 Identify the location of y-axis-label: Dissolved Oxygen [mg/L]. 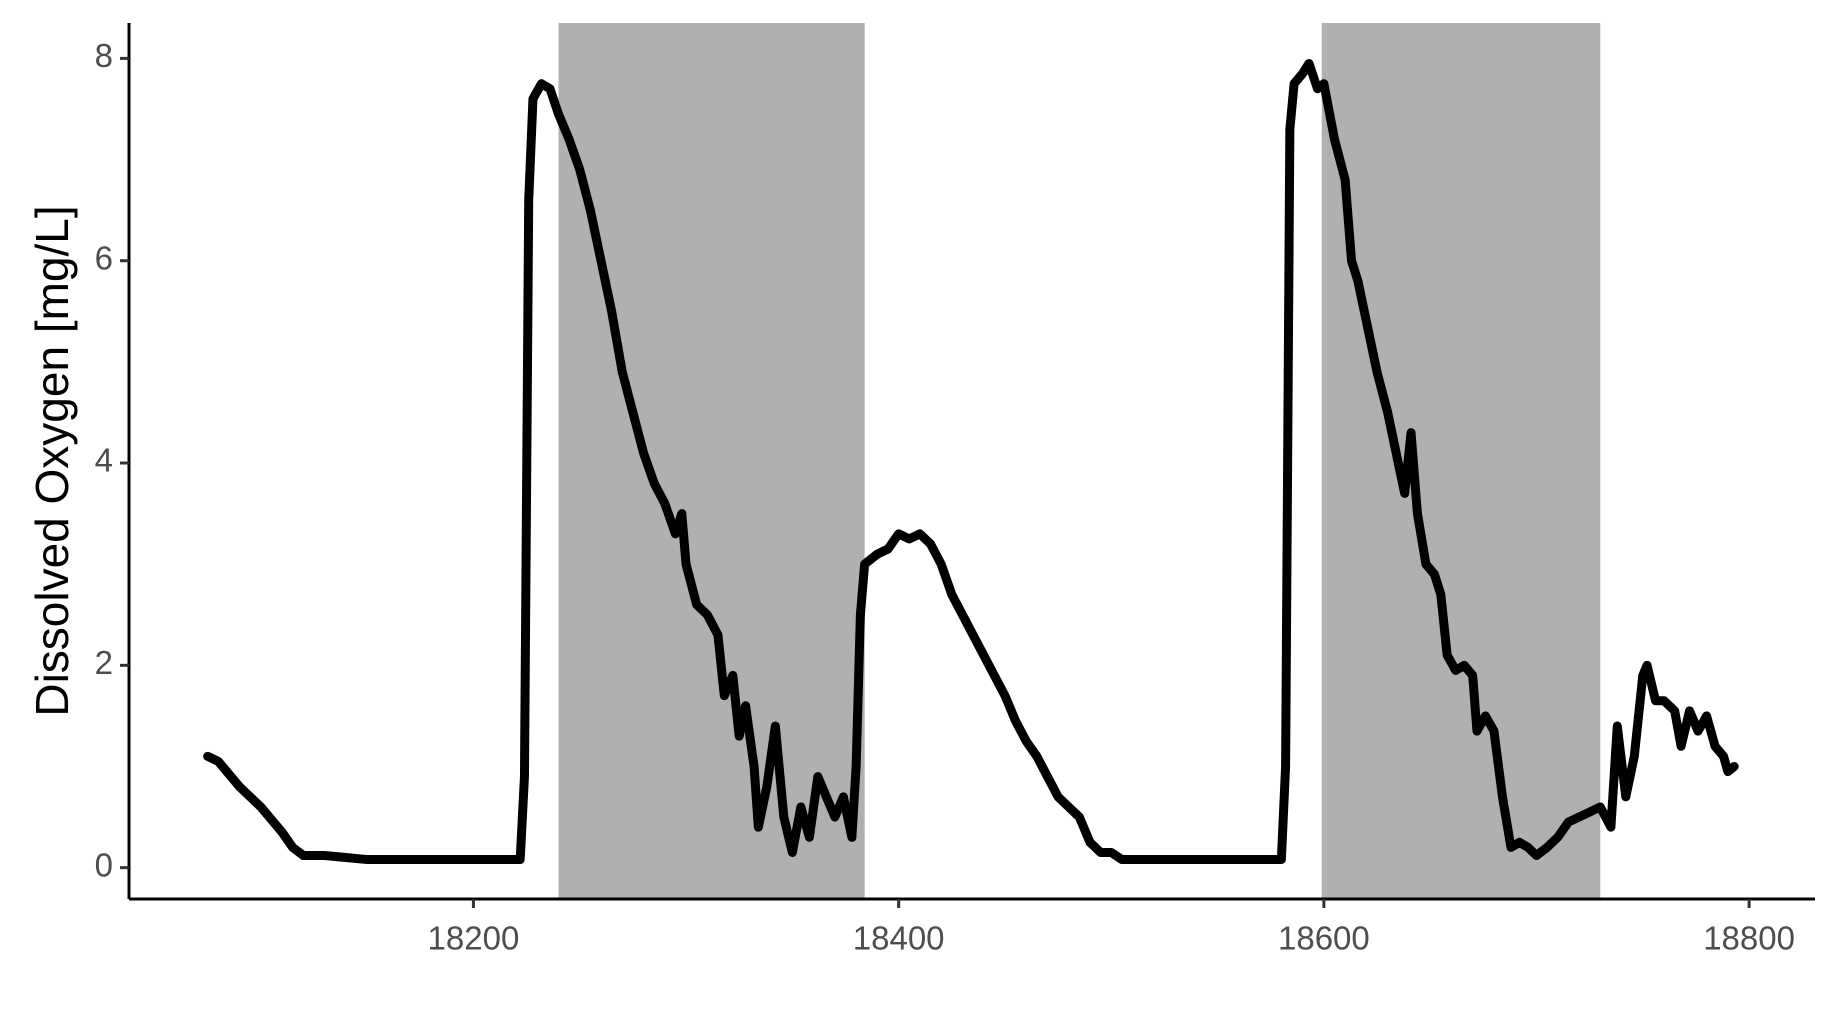
(52, 460).